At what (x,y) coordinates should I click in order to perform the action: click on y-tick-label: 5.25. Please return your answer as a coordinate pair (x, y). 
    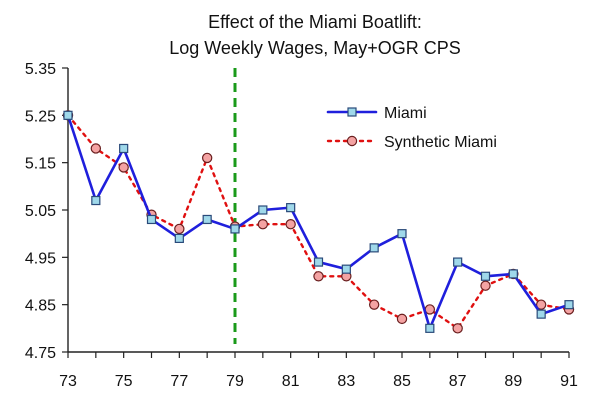
    Looking at the image, I should click on (40, 116).